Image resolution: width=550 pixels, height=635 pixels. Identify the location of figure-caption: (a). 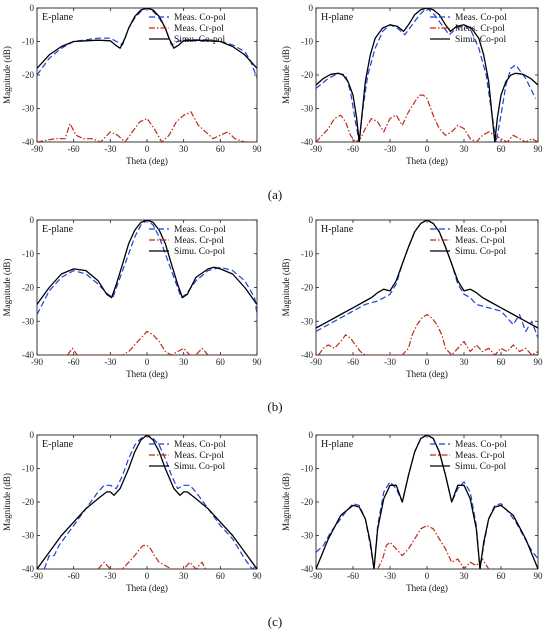
(275, 194).